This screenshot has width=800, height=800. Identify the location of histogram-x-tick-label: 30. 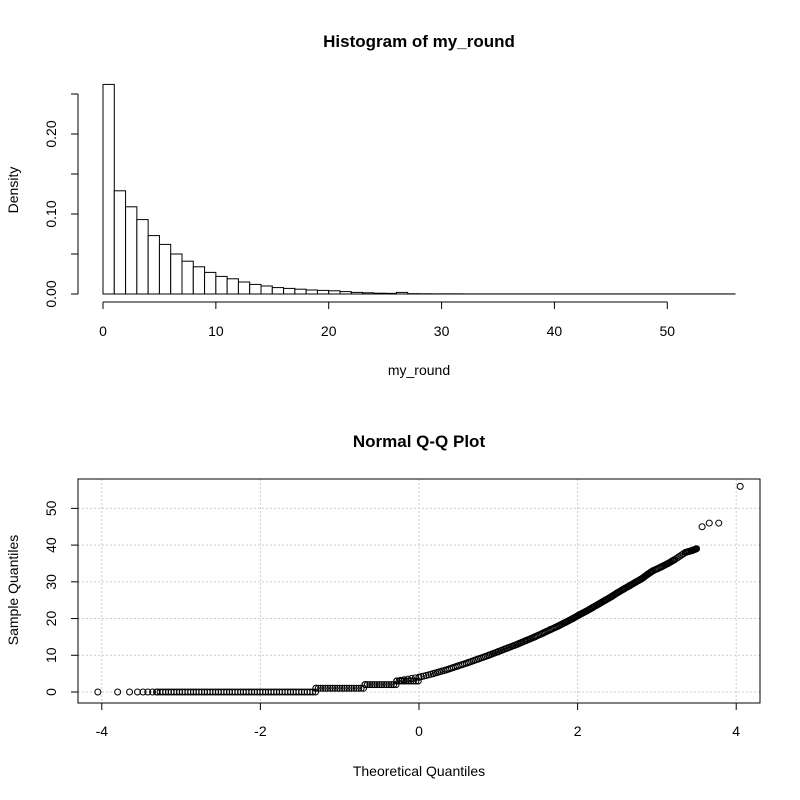
(442, 331).